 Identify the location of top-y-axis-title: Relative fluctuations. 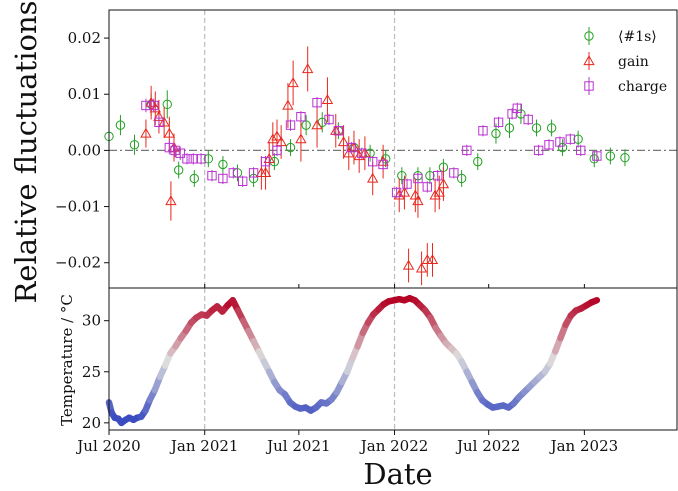
(26, 151).